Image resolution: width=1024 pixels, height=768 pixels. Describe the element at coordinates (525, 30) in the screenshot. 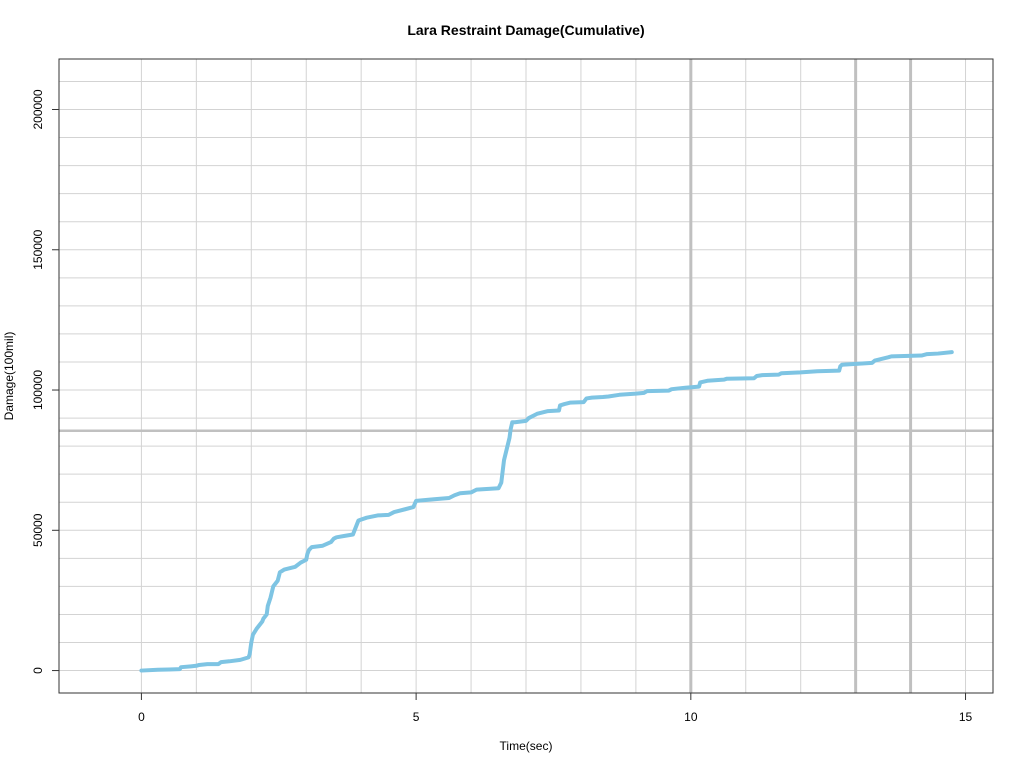

I see `chart-title: Lara Restraint Damage(Cumulative)` at that location.